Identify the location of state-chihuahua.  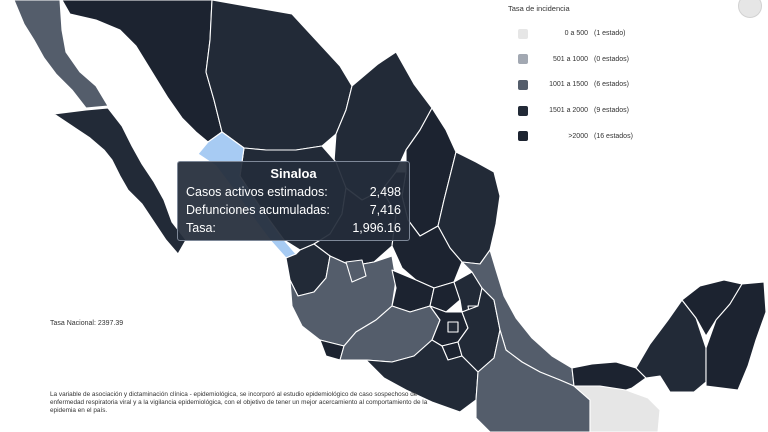
(279, 75).